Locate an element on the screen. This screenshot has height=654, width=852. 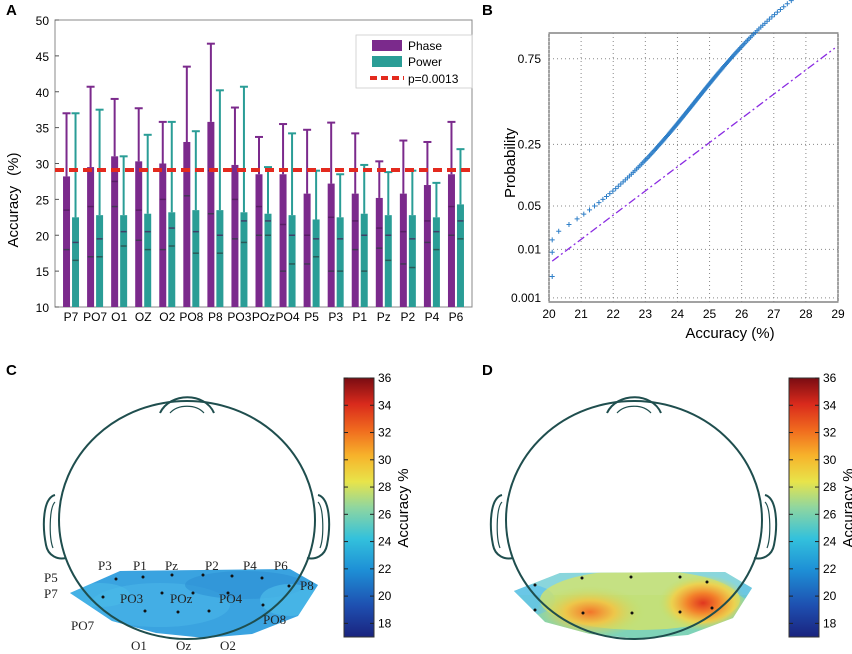
nose-inner-c is located at coordinates (187, 409).